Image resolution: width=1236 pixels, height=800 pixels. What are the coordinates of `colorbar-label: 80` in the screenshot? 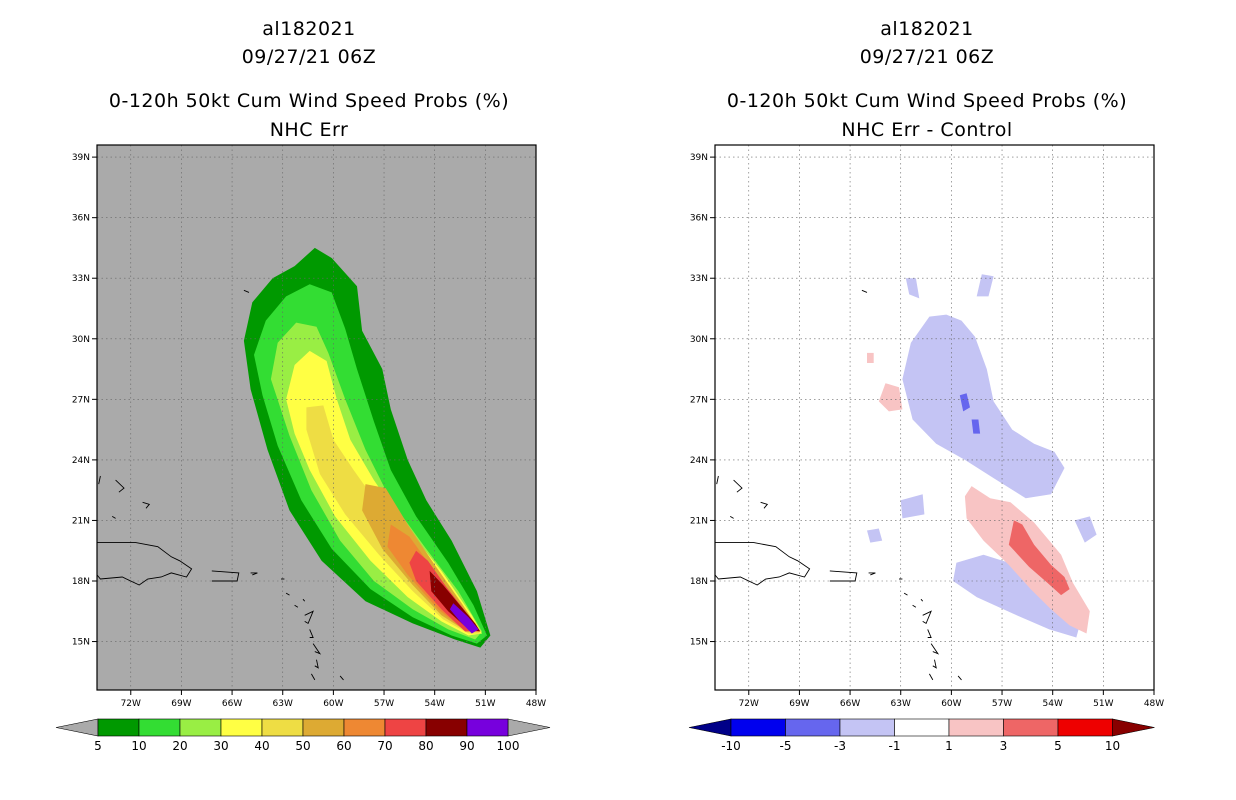 It's located at (425, 746).